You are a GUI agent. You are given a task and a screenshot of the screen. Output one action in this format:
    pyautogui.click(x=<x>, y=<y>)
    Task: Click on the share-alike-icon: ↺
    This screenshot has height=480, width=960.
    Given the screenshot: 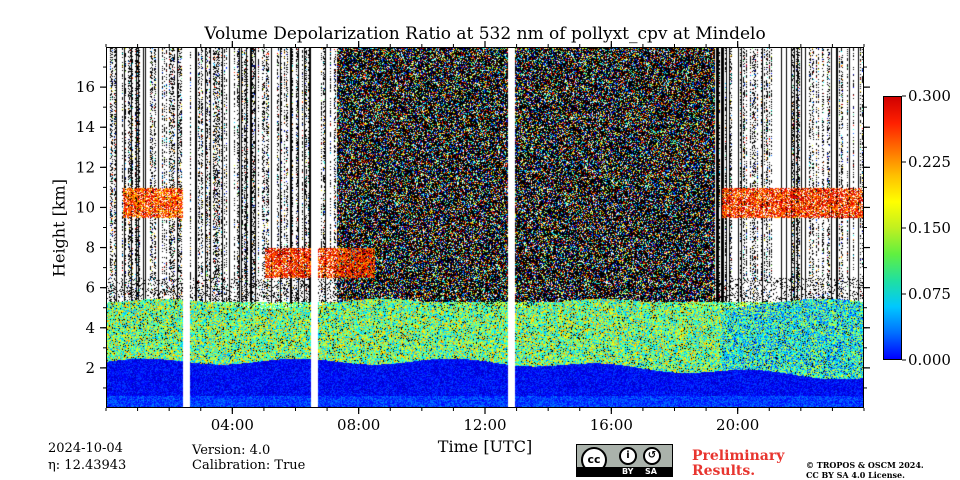 What is the action you would take?
    pyautogui.click(x=652, y=456)
    